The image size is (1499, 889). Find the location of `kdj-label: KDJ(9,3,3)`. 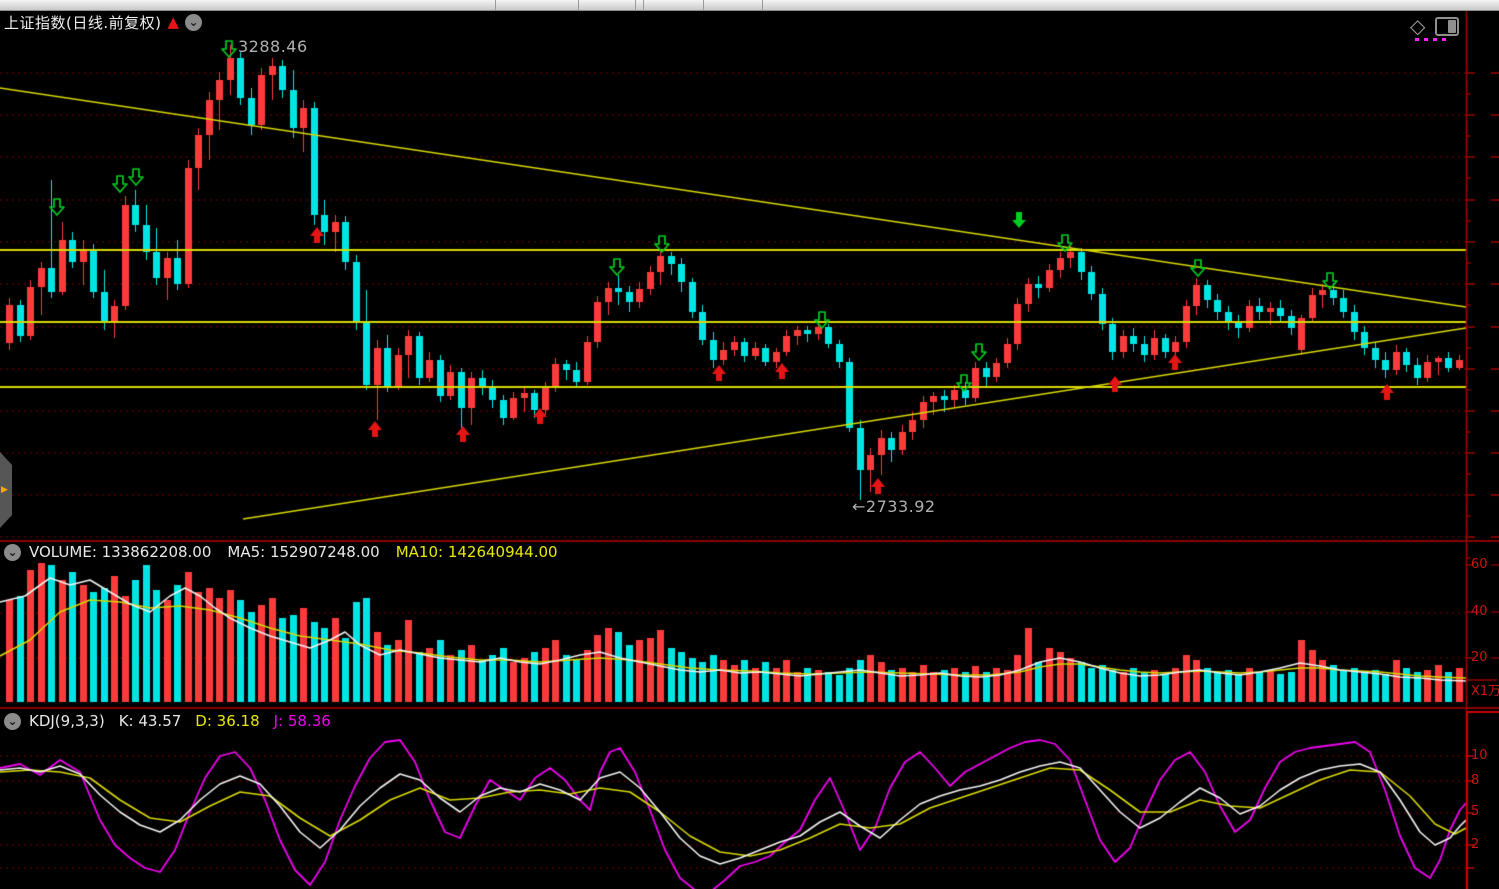

kdj-label: KDJ(9,3,3) is located at coordinates (67, 721).